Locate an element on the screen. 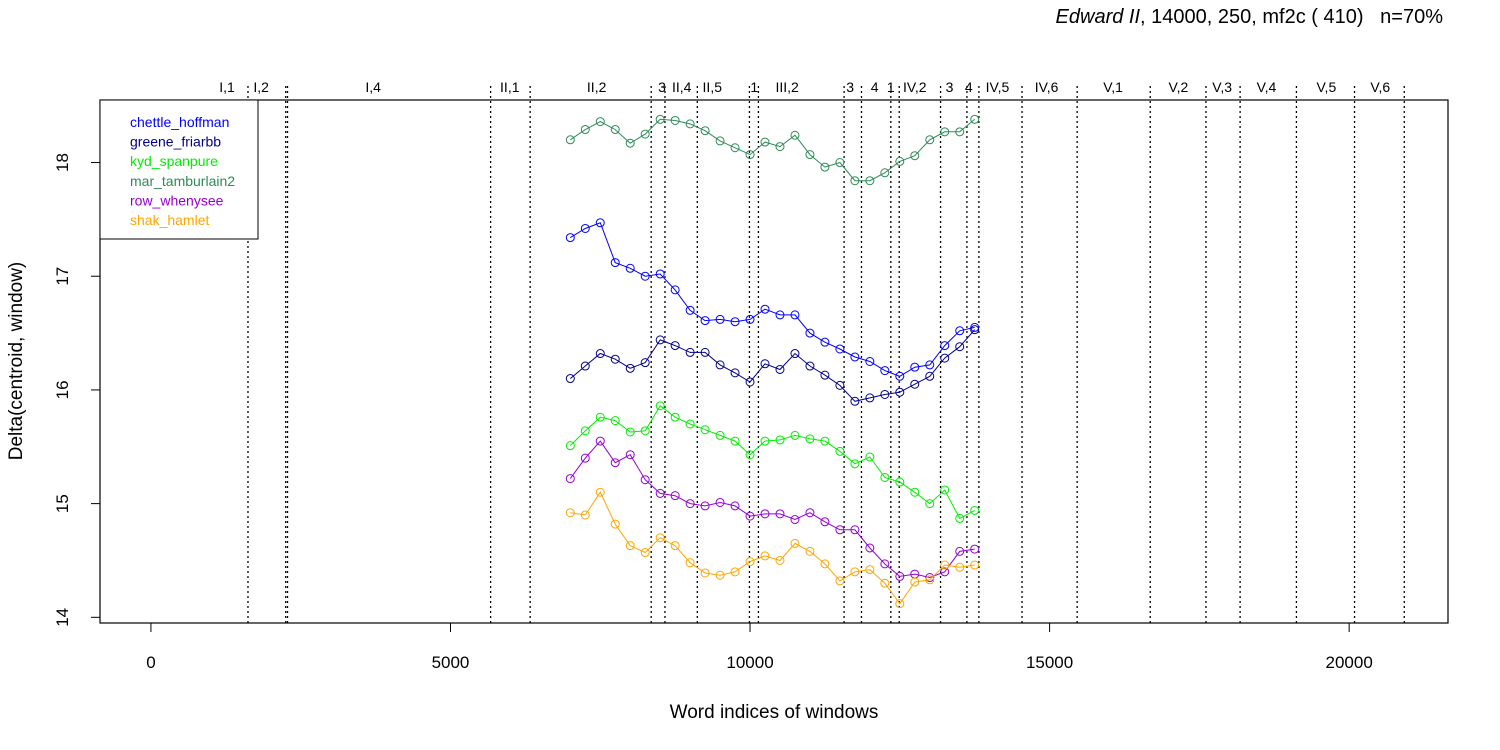  y-tick-label: 18 is located at coordinates (62, 162).